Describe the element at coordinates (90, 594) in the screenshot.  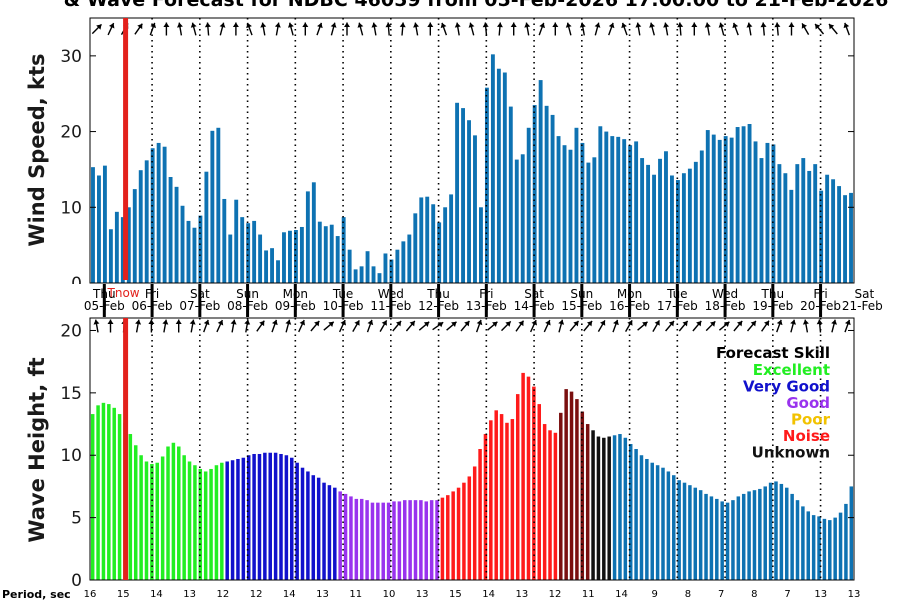
I see `period-tick-label: 16` at that location.